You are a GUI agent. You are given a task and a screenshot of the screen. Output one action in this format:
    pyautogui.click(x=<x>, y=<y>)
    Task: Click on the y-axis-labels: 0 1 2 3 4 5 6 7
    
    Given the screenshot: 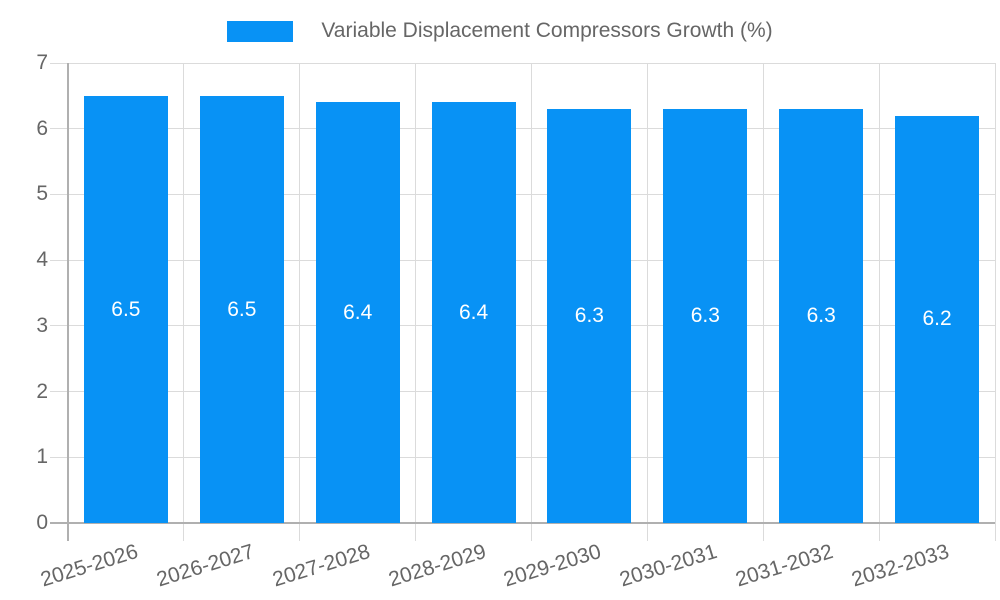 What is the action you would take?
    pyautogui.click(x=24, y=292)
    